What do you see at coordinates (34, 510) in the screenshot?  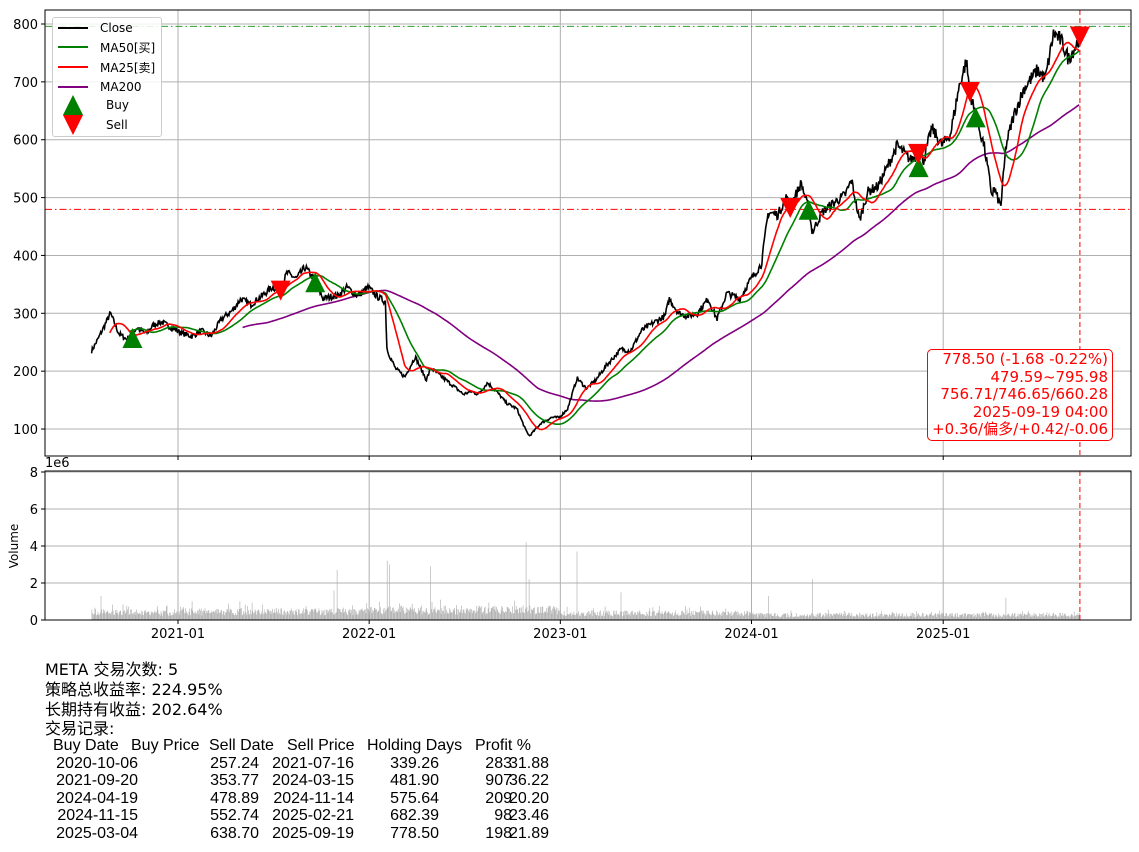 I see `volume-tick-label: 6` at bounding box center [34, 510].